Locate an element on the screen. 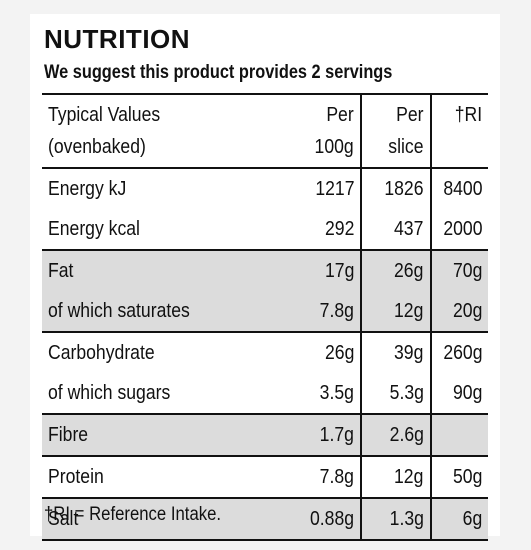 The image size is (531, 550). table-row: of which saturates 7.8g 12g 20g is located at coordinates (265, 311).